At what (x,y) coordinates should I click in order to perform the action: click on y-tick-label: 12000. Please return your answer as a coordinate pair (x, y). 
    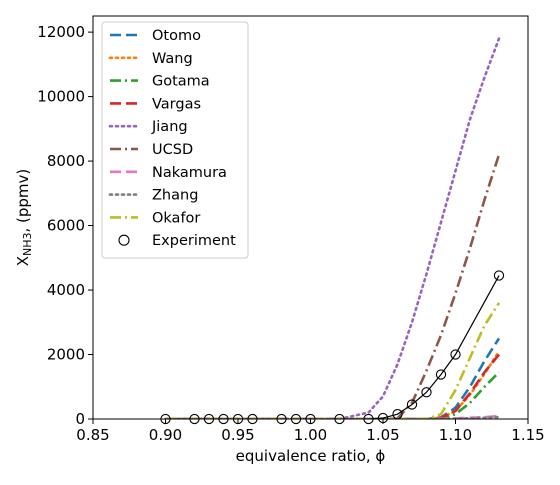
    Looking at the image, I should click on (61, 32).